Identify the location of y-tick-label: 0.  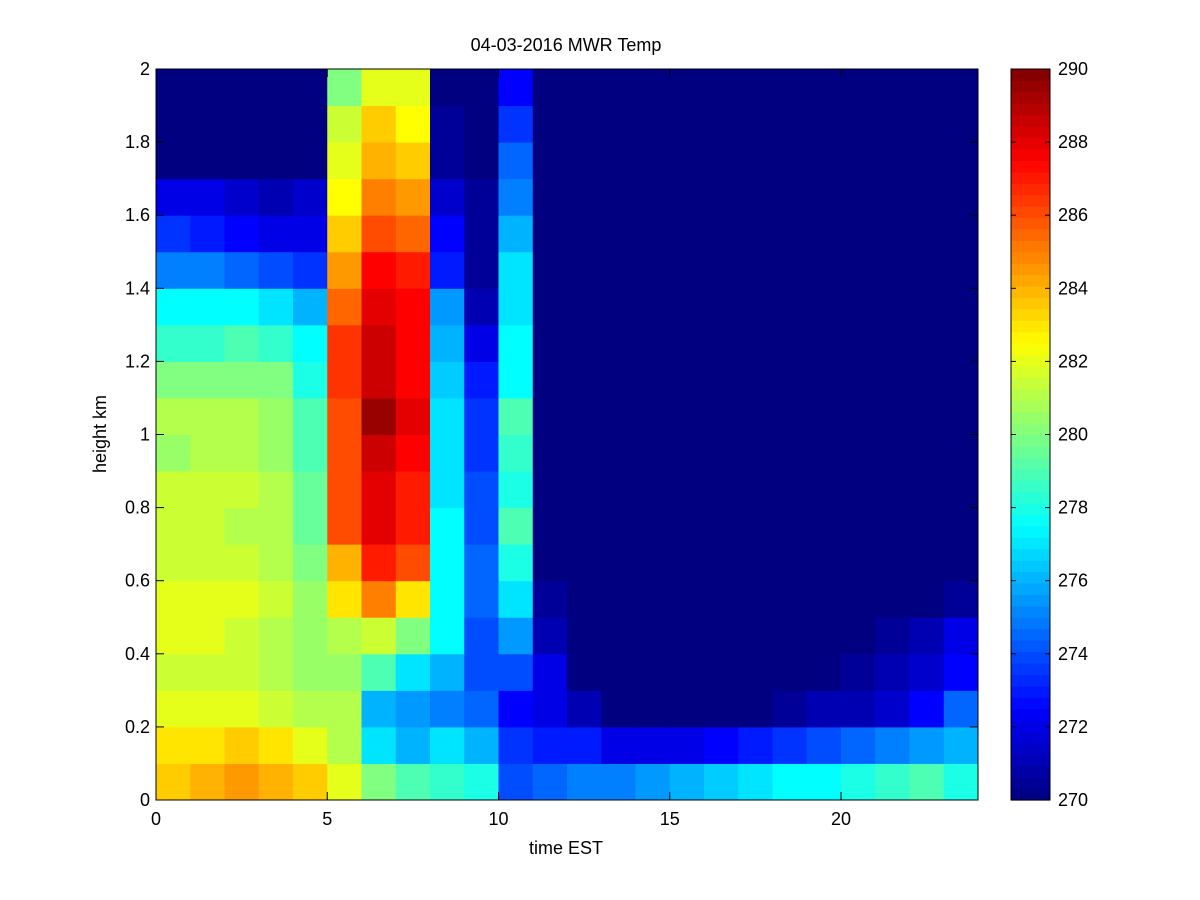
(145, 800).